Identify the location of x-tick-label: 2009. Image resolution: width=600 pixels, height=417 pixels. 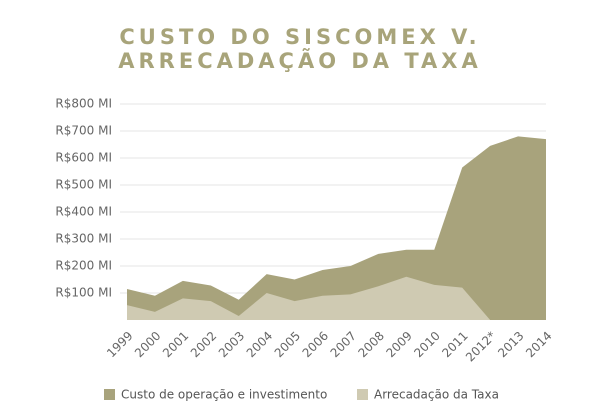
(398, 344).